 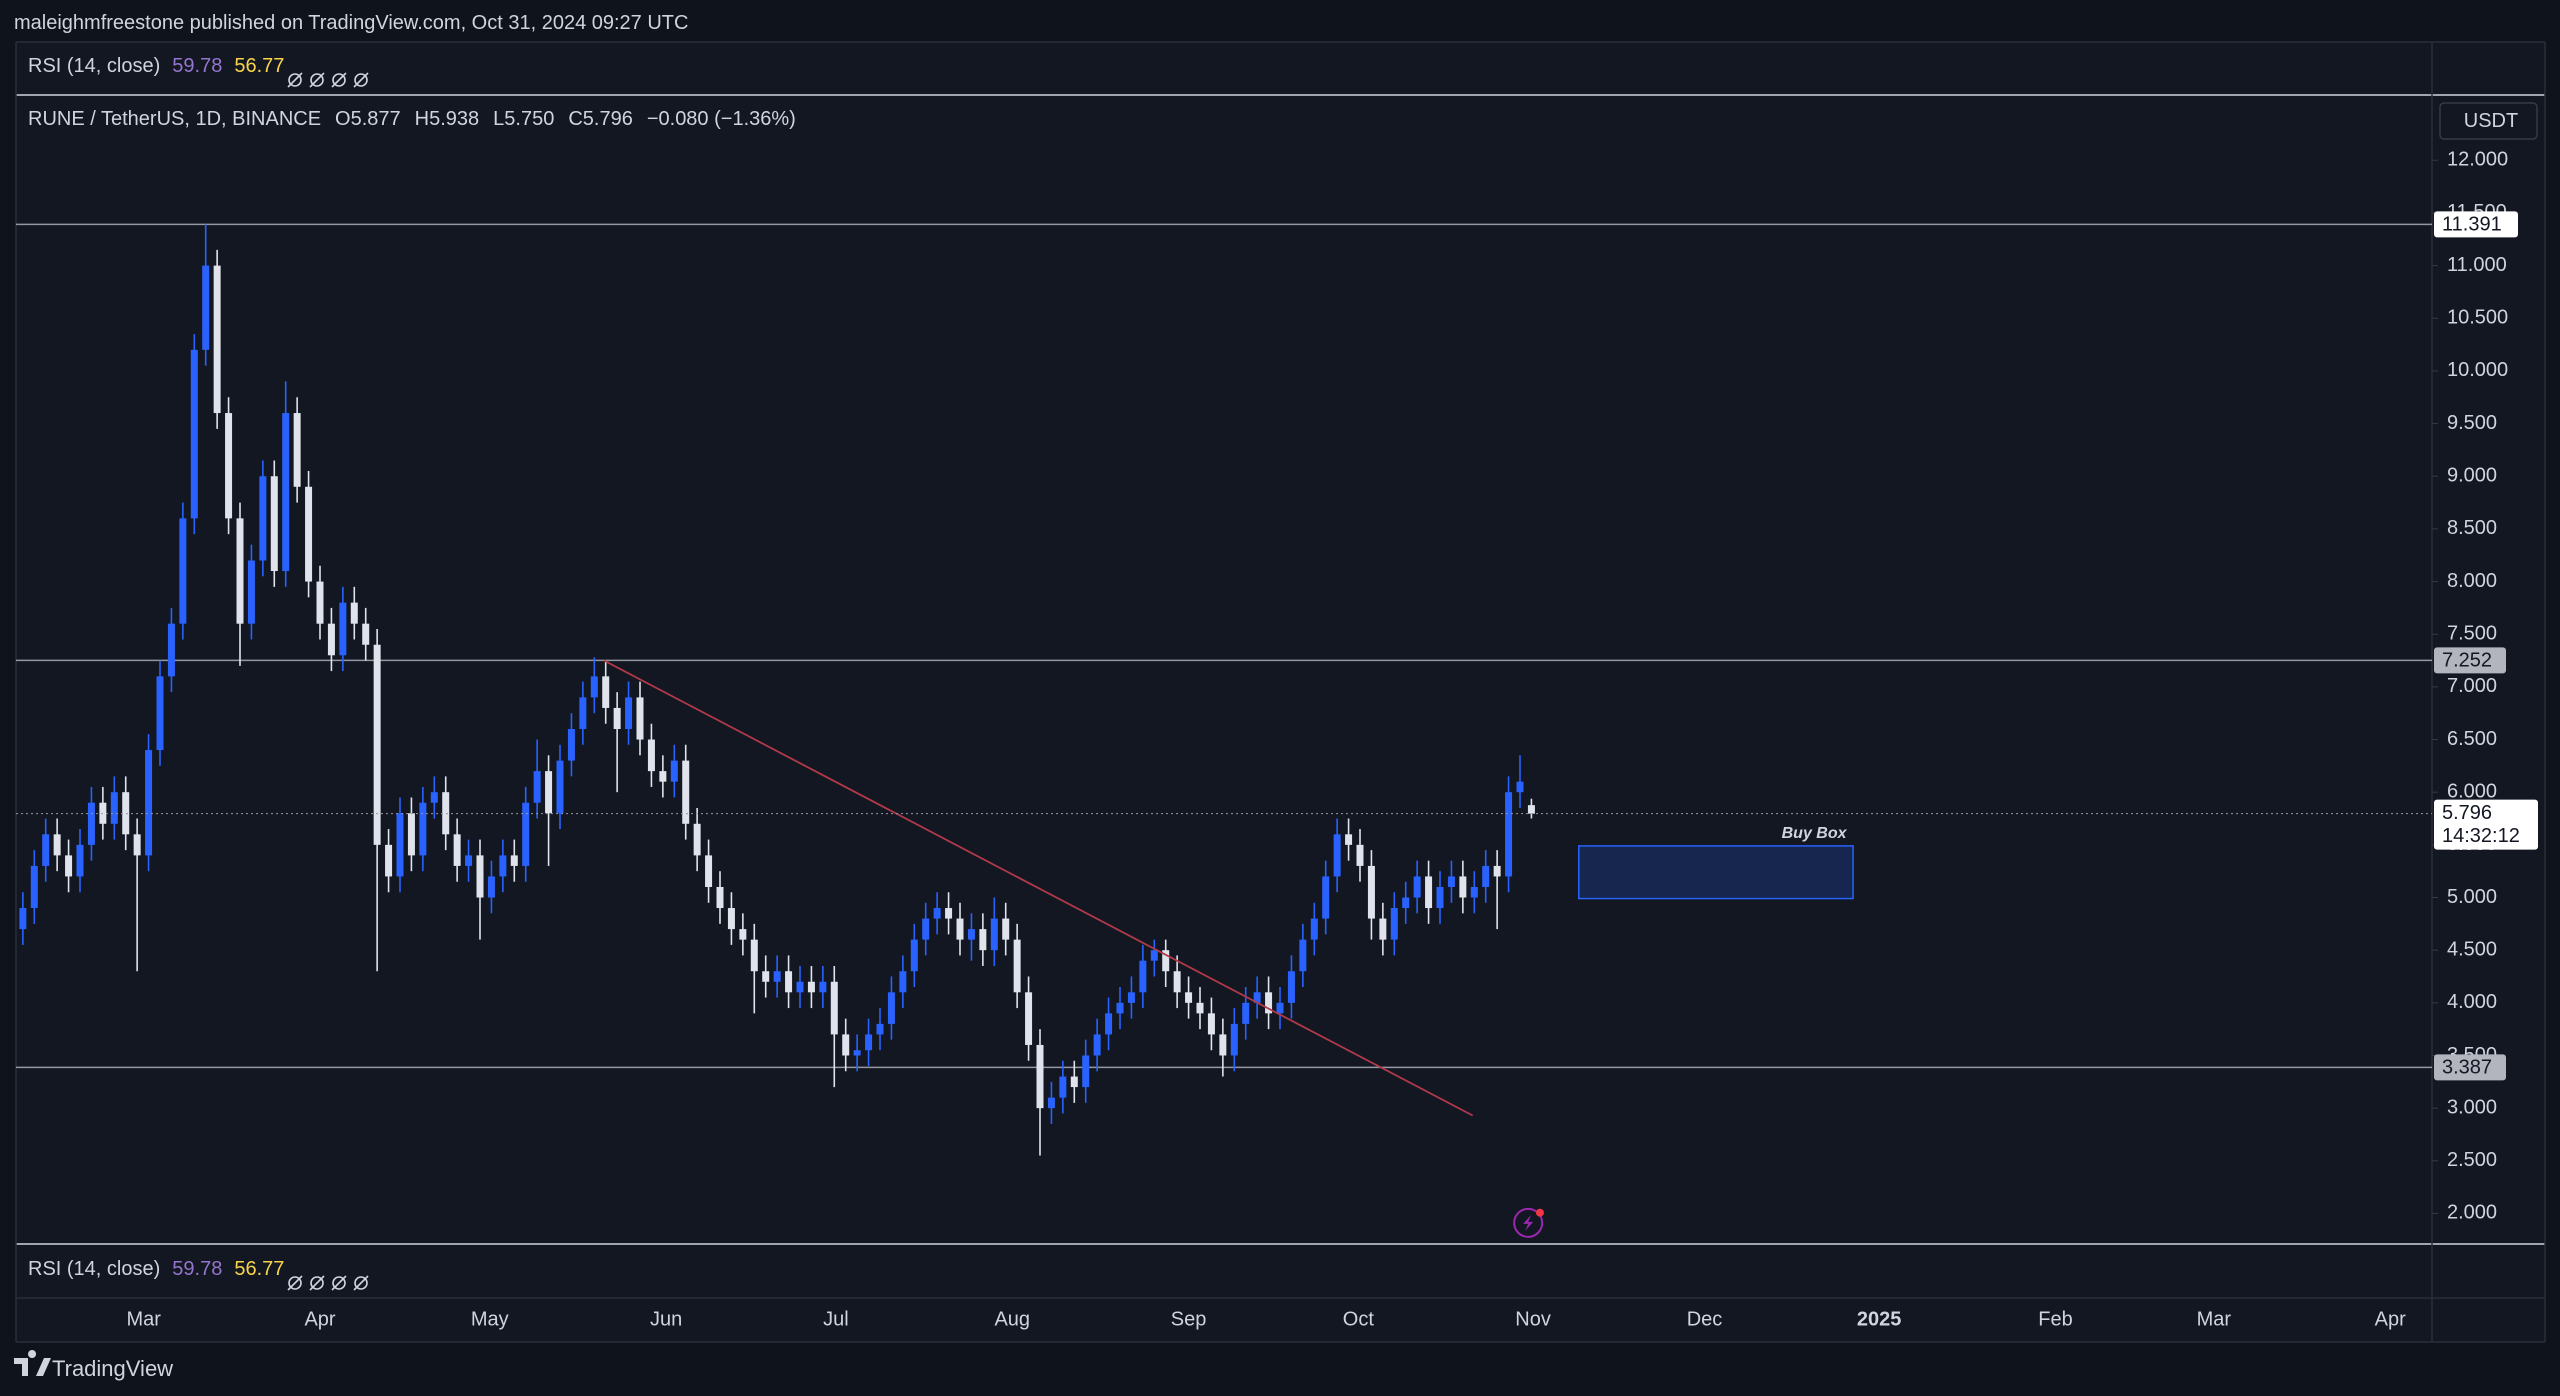 I want to click on y-tick-label: 10.000, so click(x=2477, y=370).